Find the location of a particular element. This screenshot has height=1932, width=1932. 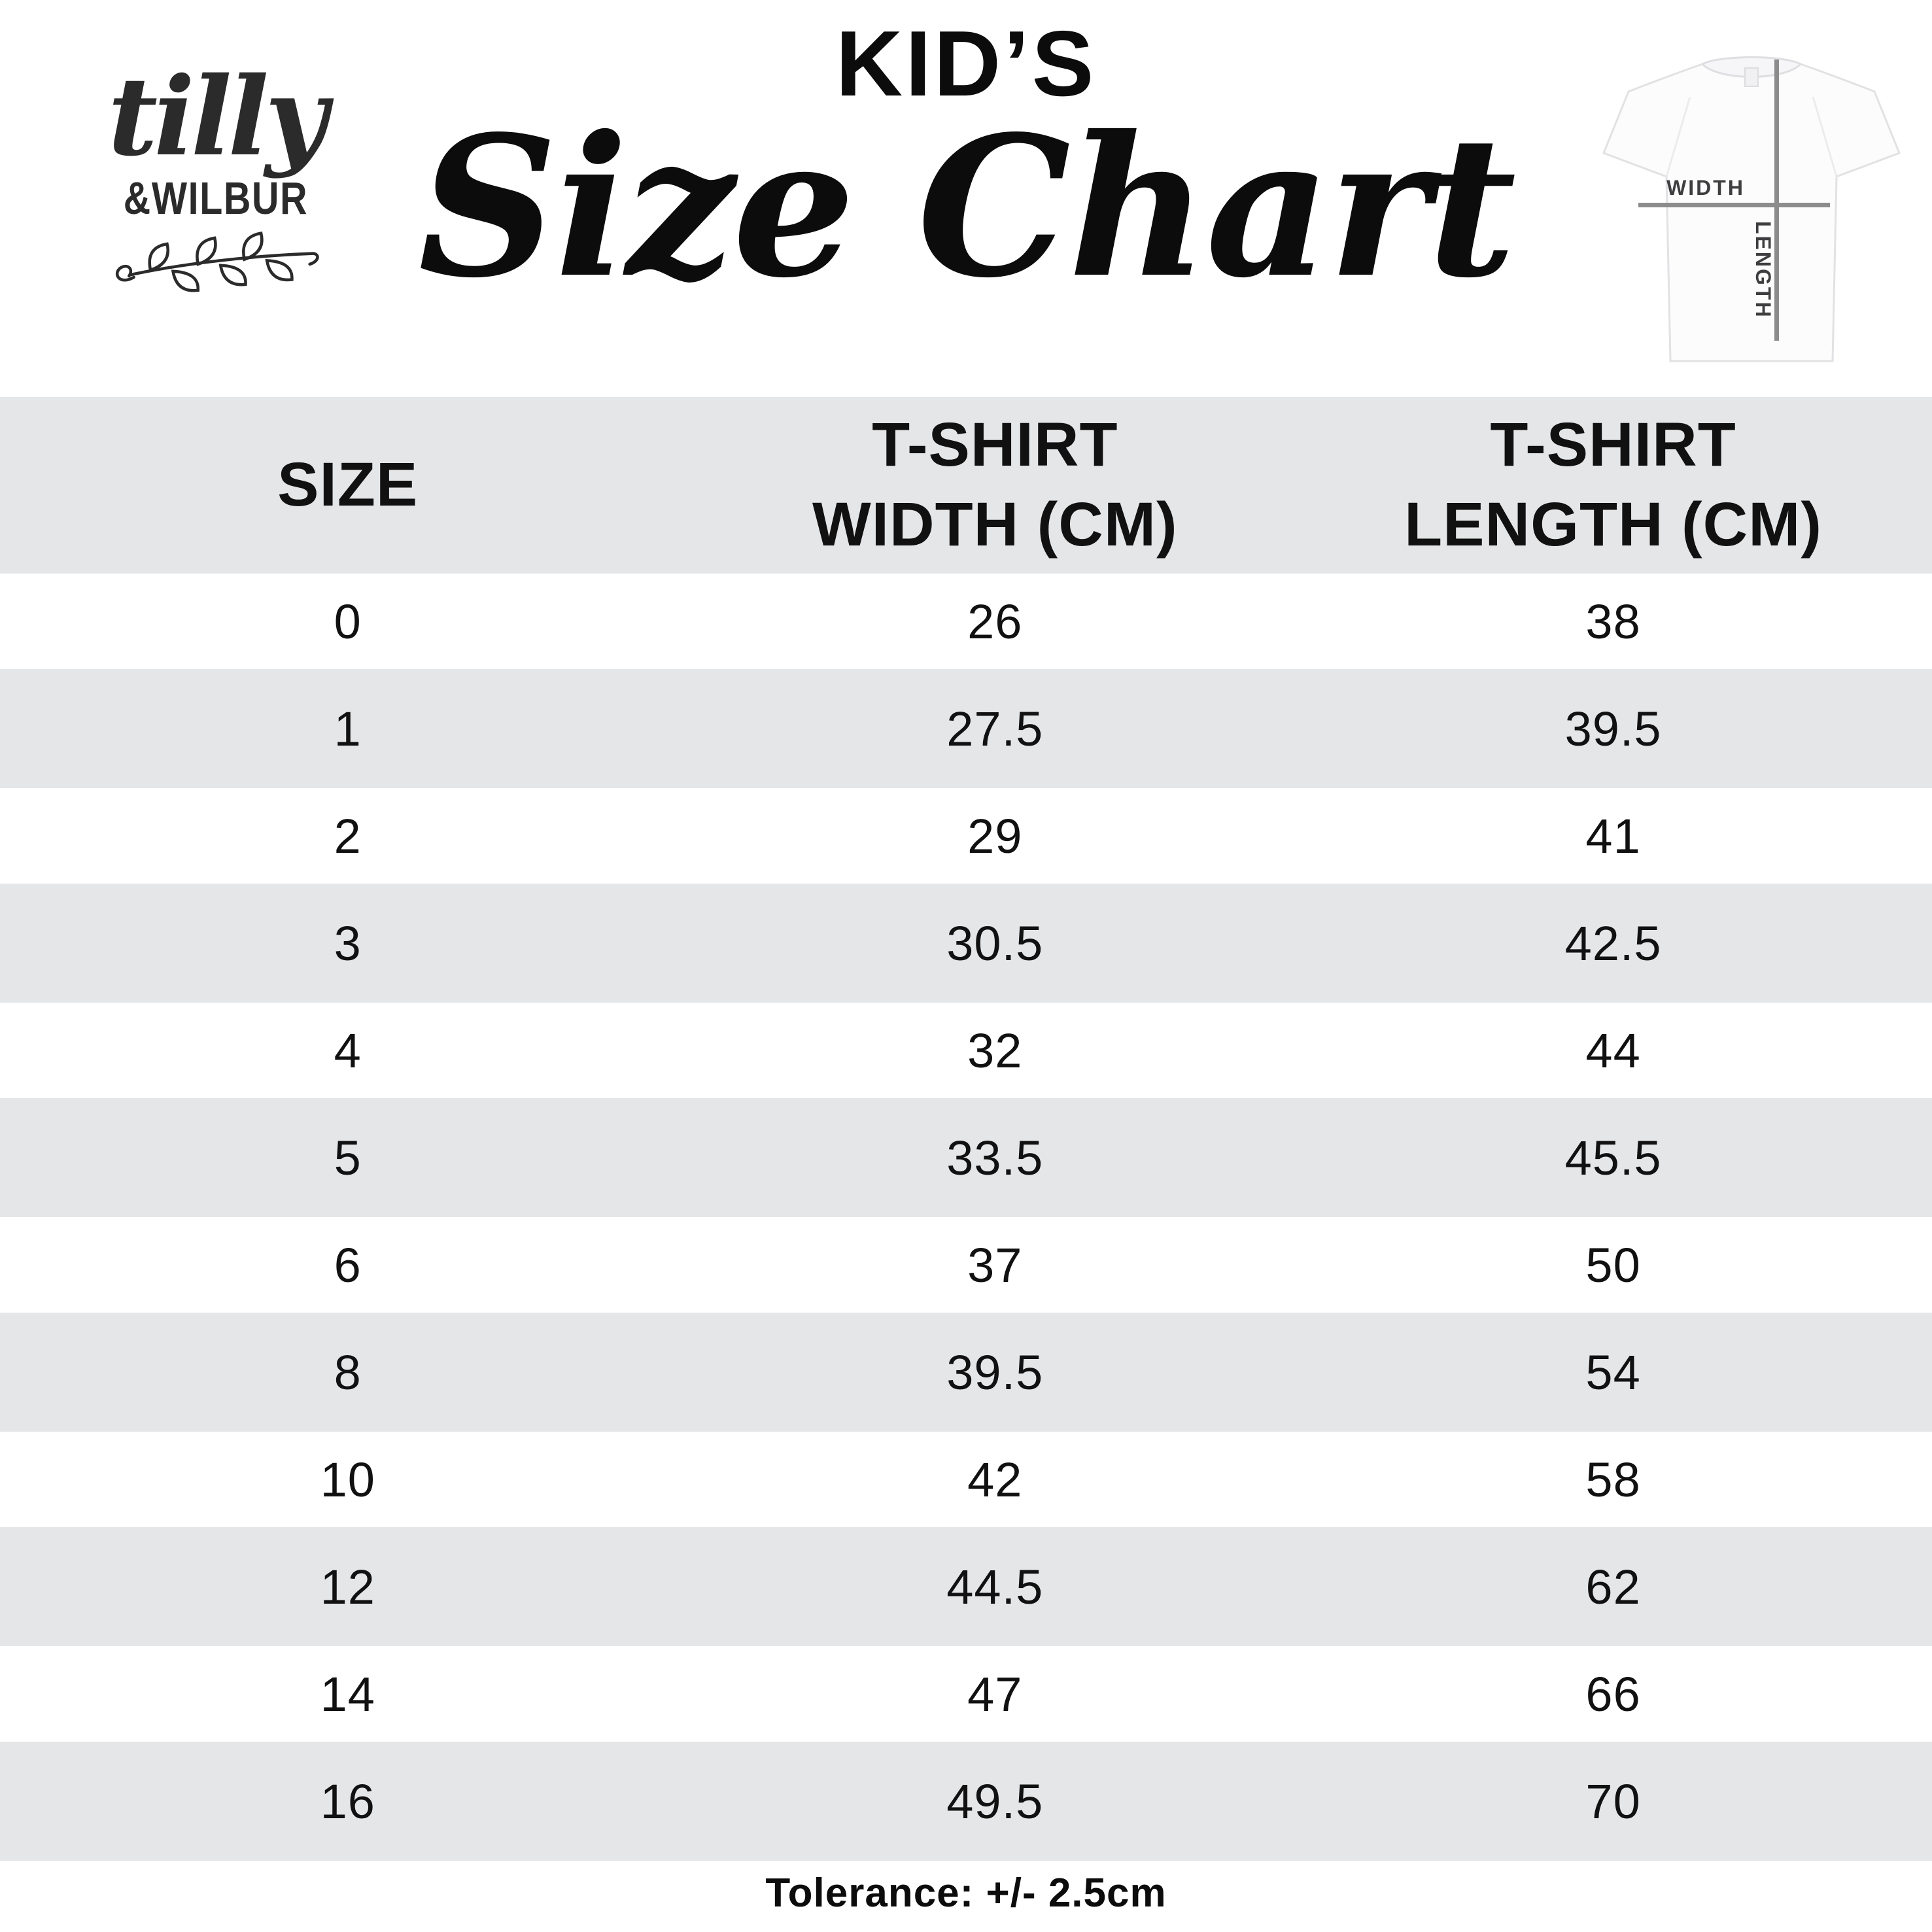

cell-size: 0 is located at coordinates (348, 621).